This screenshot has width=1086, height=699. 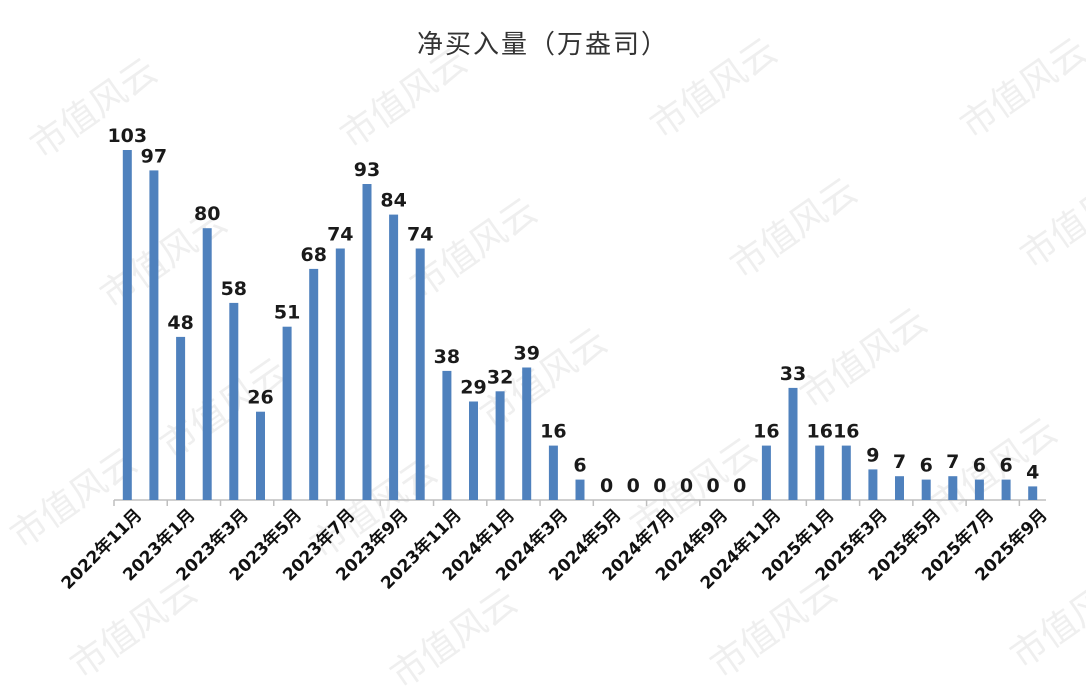 I want to click on data-label: 38, so click(x=447, y=357).